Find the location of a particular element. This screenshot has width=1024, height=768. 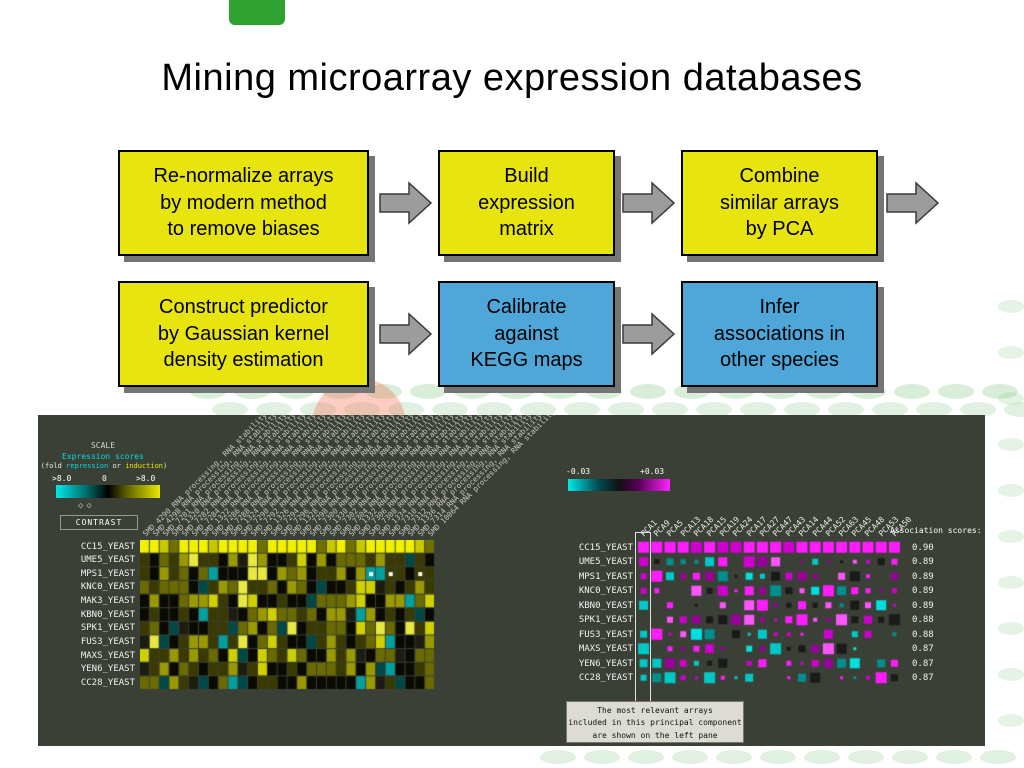

gene-row-label: SPK1_YEAST is located at coordinates (107, 628).